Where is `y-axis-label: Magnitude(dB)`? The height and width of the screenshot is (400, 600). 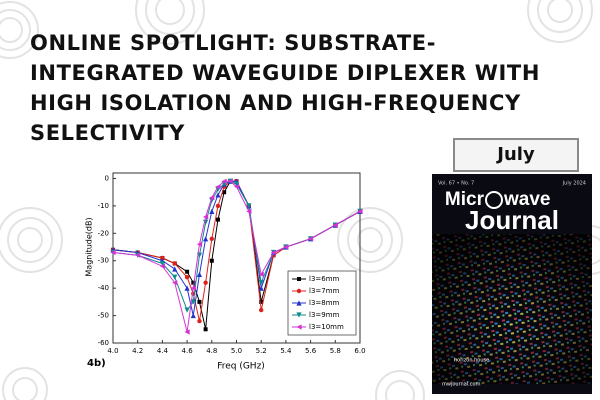
y-axis-label: Magnitude(dB) is located at coordinates (89, 246).